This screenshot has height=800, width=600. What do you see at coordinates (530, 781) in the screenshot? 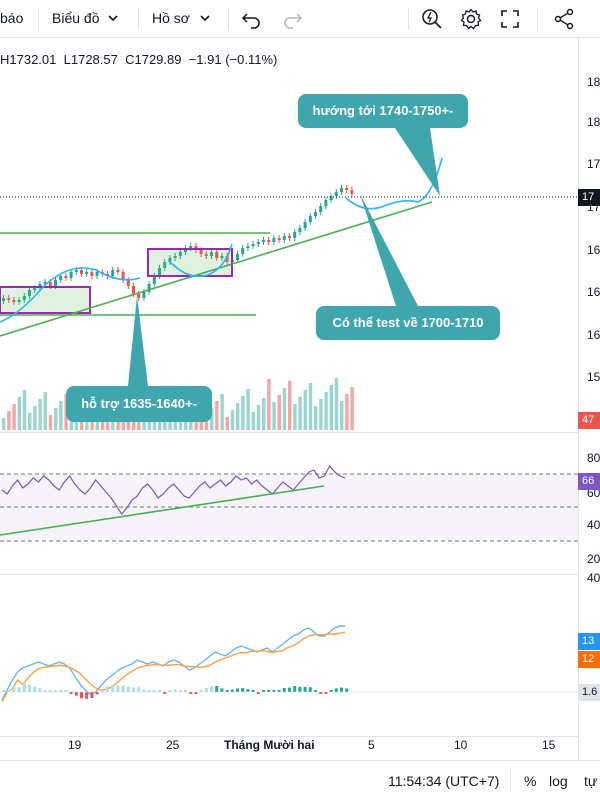
I see `percent-scale-toggle: %` at bounding box center [530, 781].